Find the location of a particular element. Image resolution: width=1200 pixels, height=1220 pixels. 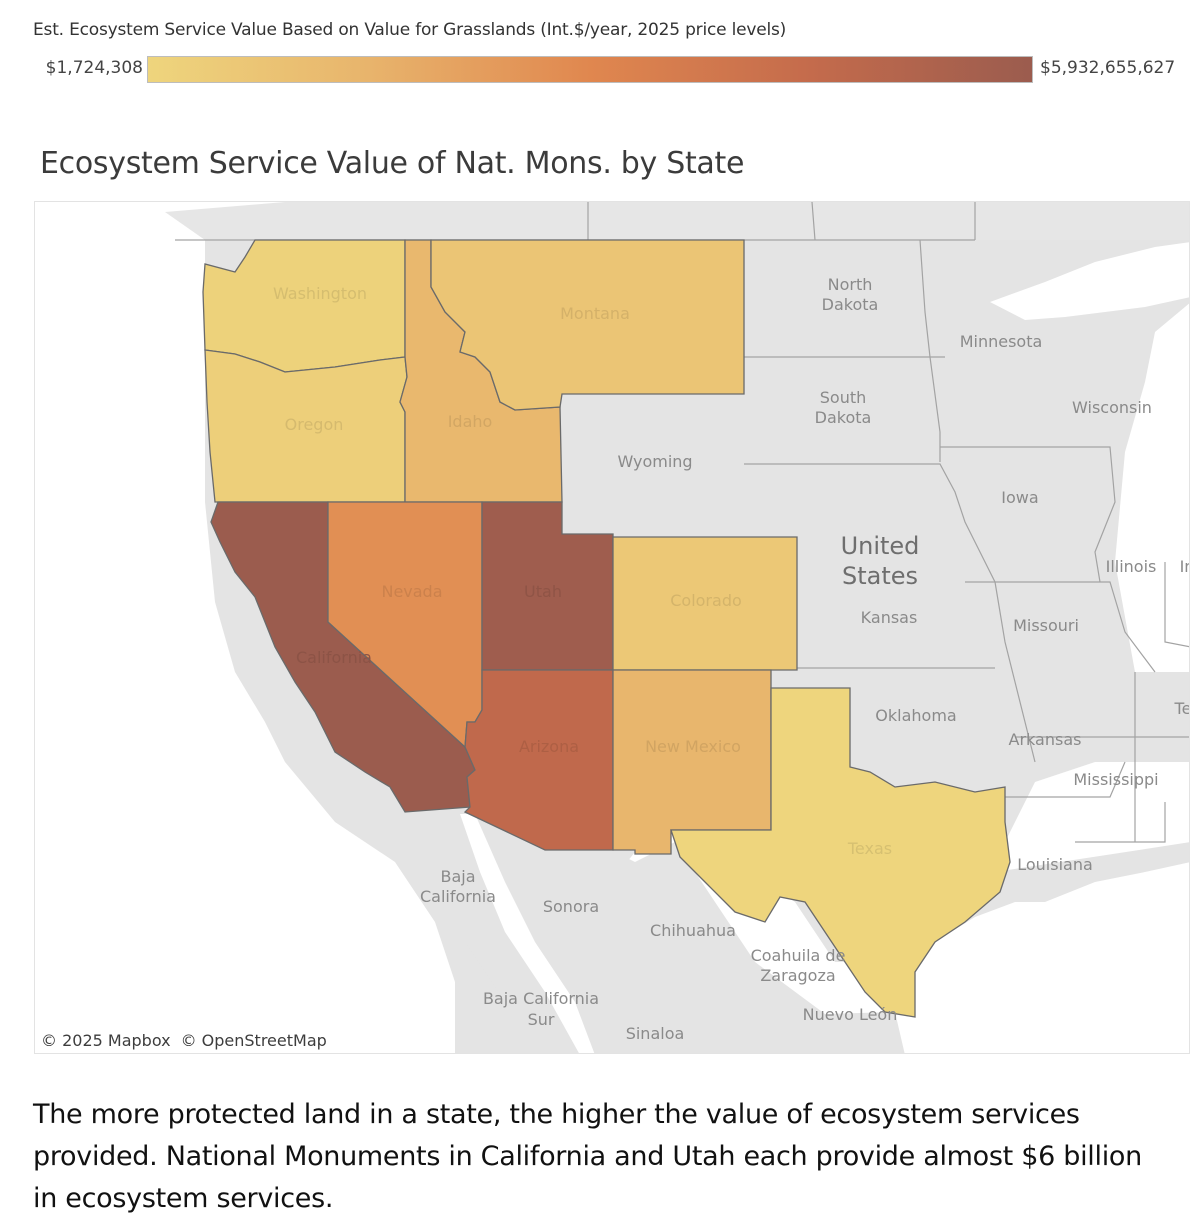

label-mississippi: Mississippi is located at coordinates (1115, 779).